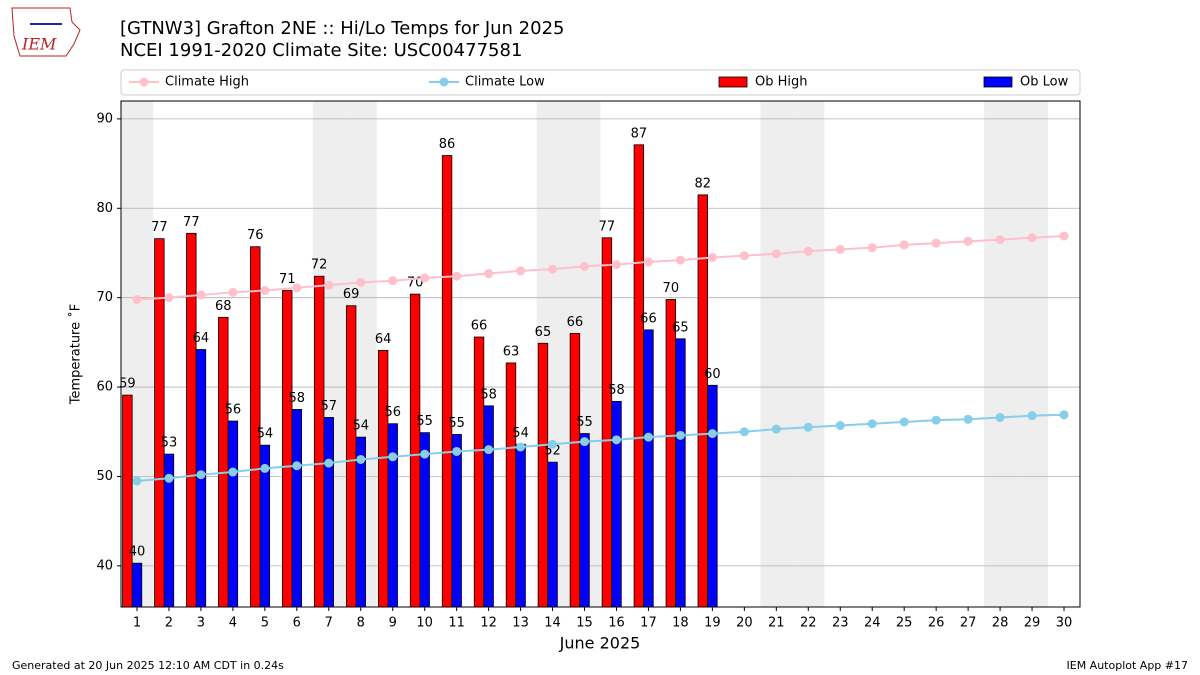 Image resolution: width=1200 pixels, height=675 pixels. I want to click on x-tick-label: 30, so click(1064, 623).